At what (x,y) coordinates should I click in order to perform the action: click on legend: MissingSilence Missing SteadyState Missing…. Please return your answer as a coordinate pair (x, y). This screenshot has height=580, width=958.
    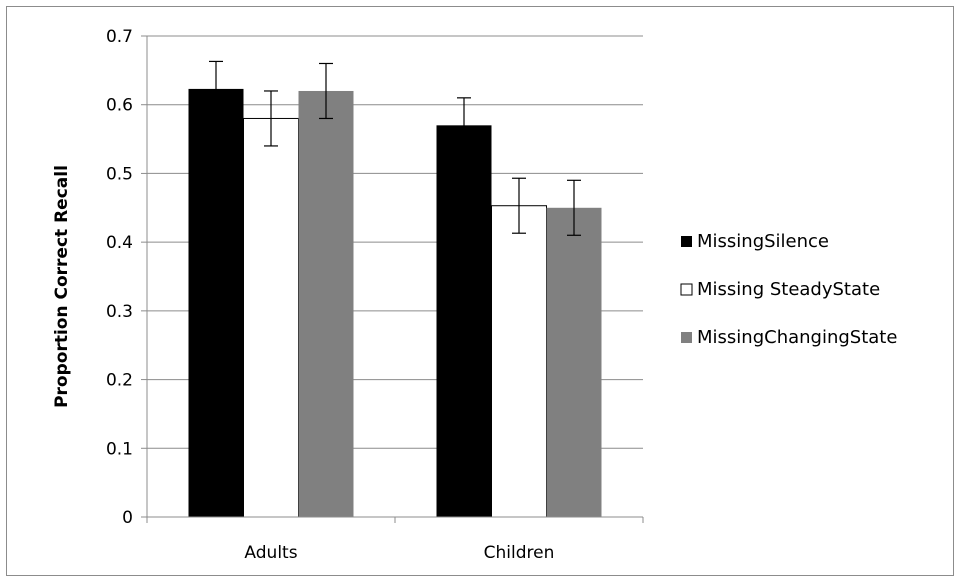
    Looking at the image, I should click on (788, 289).